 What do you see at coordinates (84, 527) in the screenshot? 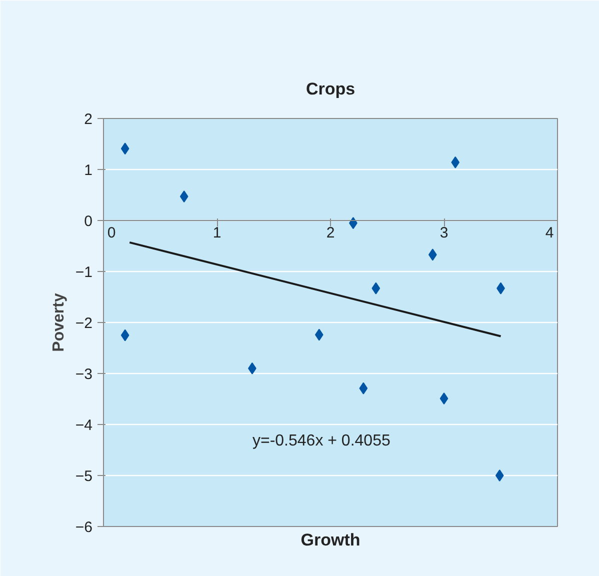
I see `y-tick-label: −6` at bounding box center [84, 527].